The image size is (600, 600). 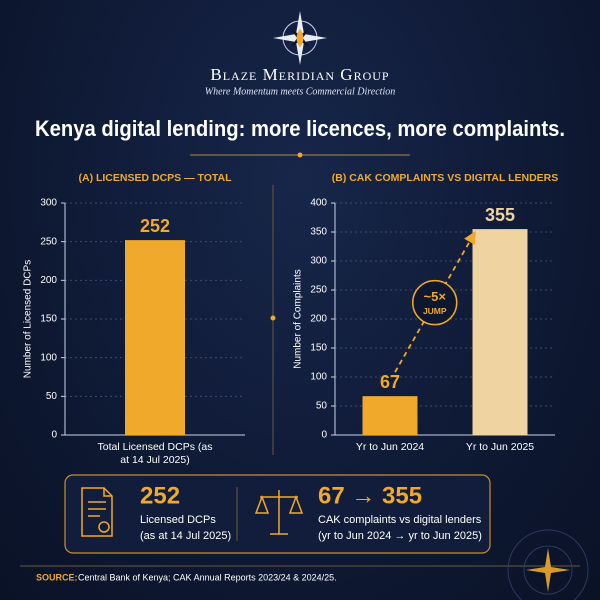 I want to click on summary-note: (yr to Jun 2024 → yr to Jun 2025), so click(x=400, y=536).